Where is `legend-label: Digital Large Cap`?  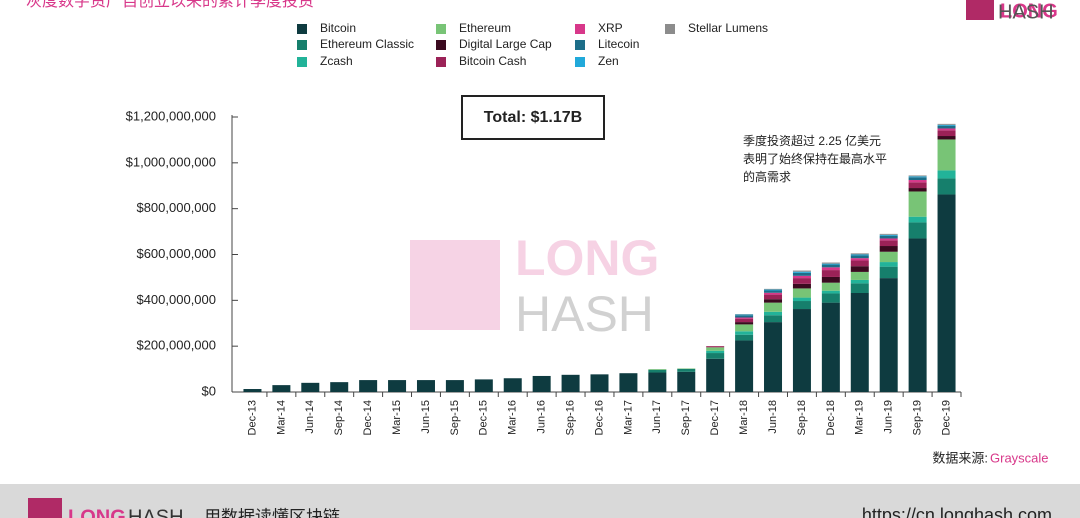
legend-label: Digital Large Cap is located at coordinates (505, 44).